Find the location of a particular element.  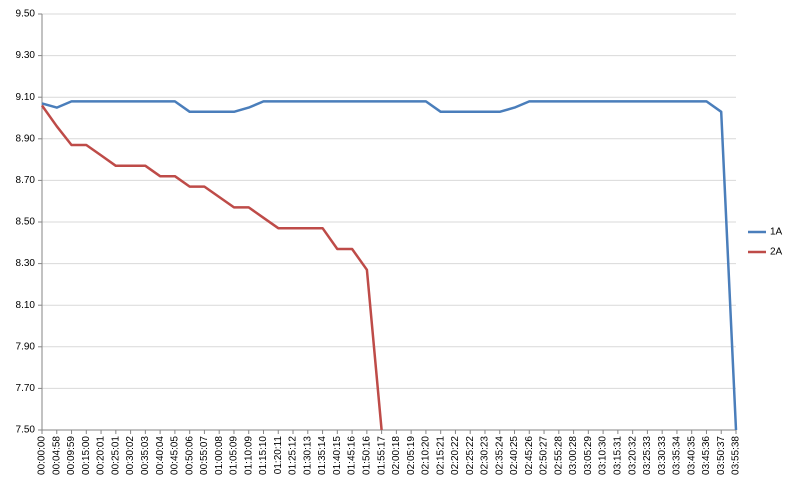

x-tick-label: 03:55:38 is located at coordinates (736, 455).